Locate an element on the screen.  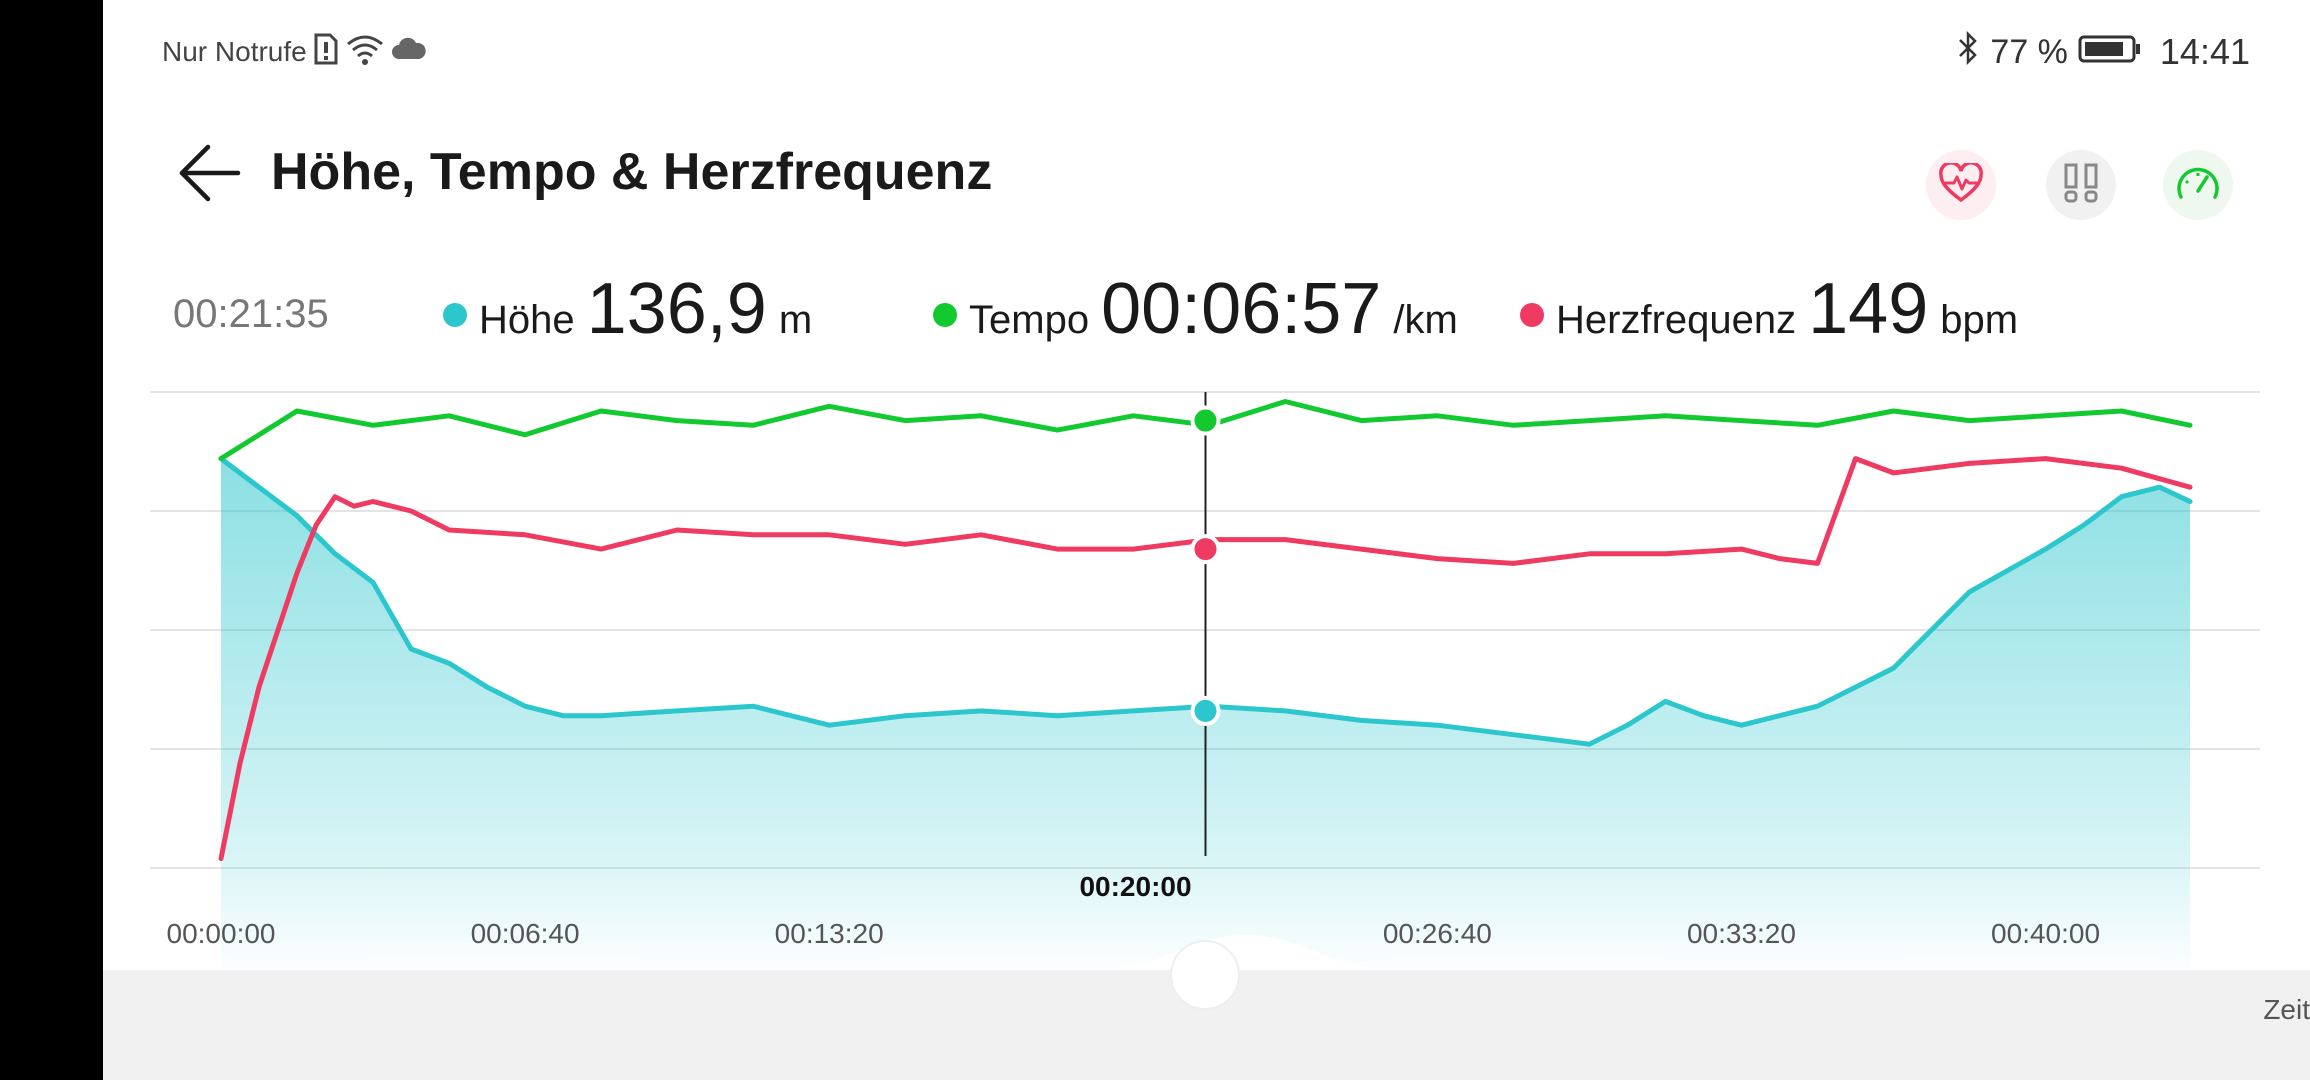
wifi-icon is located at coordinates (365, 52).